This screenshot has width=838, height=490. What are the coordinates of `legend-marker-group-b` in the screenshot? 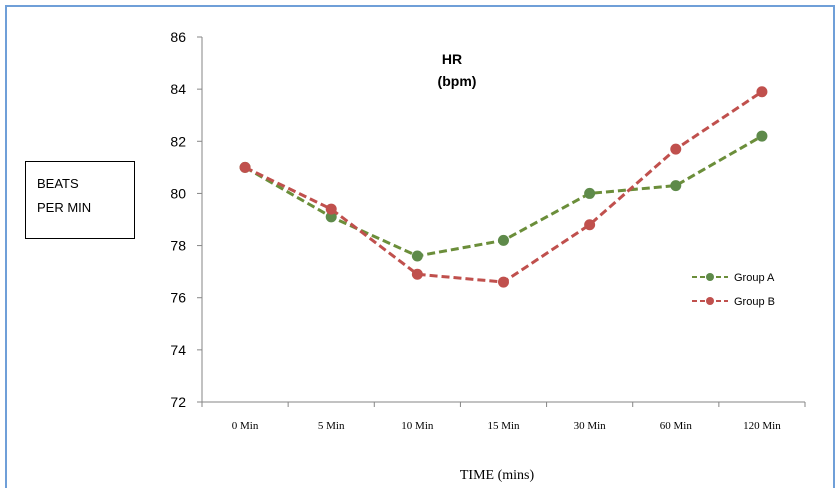 It's located at (710, 301).